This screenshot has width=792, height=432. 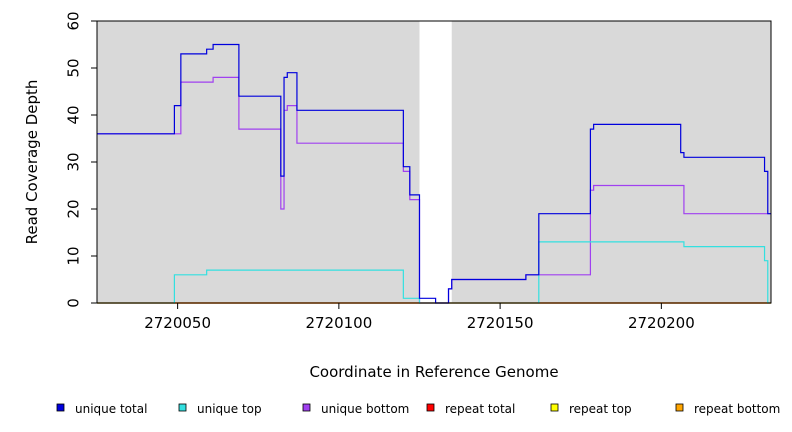 What do you see at coordinates (74, 303) in the screenshot?
I see `y-tick-label: 0` at bounding box center [74, 303].